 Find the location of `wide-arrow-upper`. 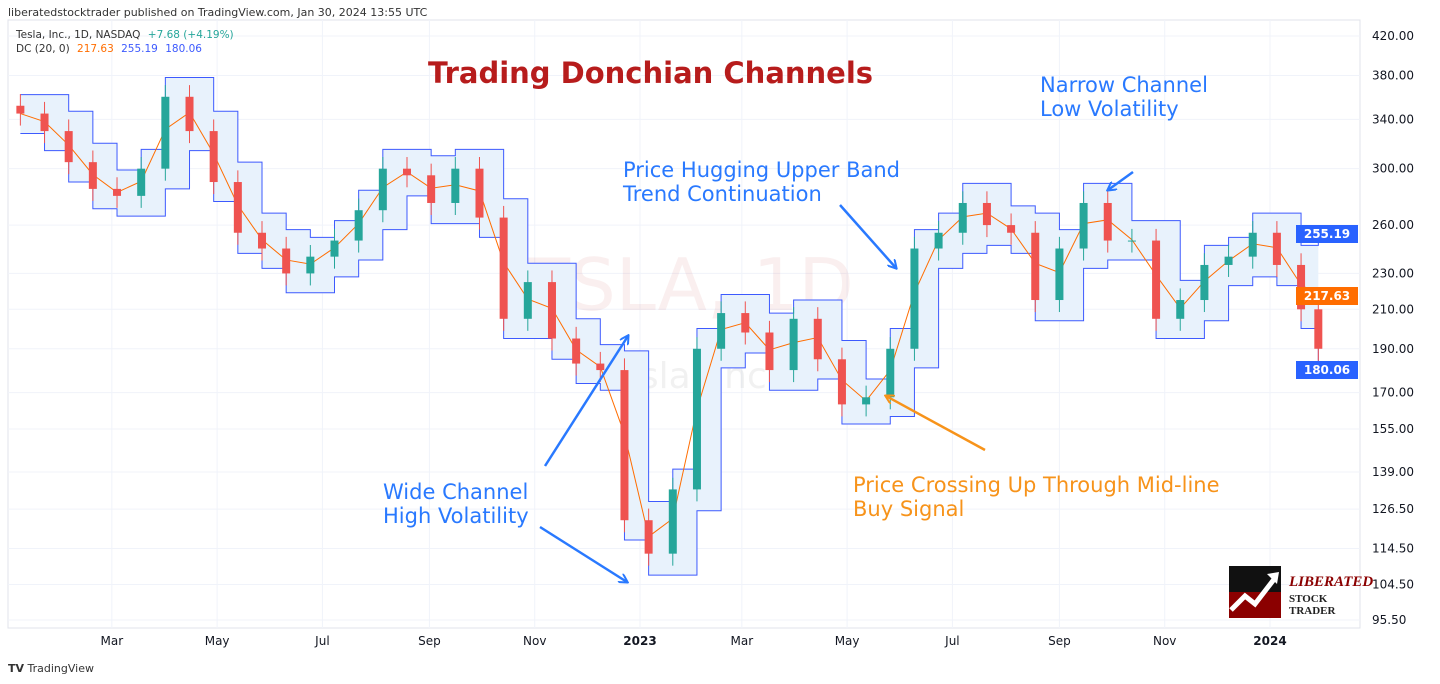

wide-arrow-upper is located at coordinates (585, 401).